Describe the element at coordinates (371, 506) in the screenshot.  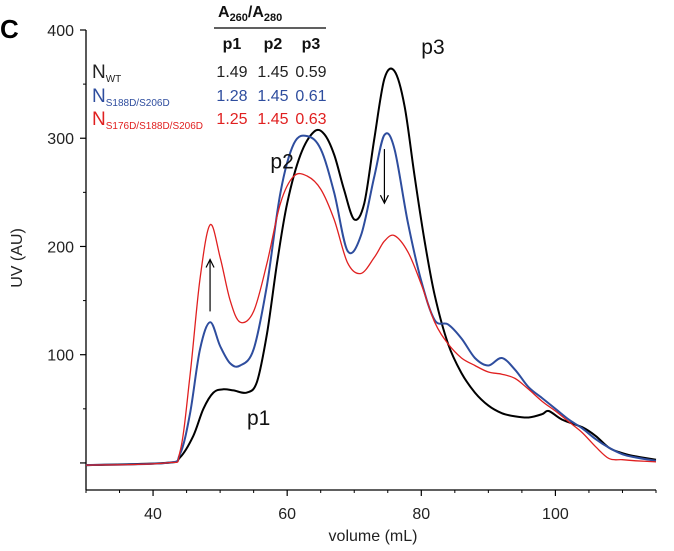
I see `x-axis-ticks: 40 60 80 100` at that location.